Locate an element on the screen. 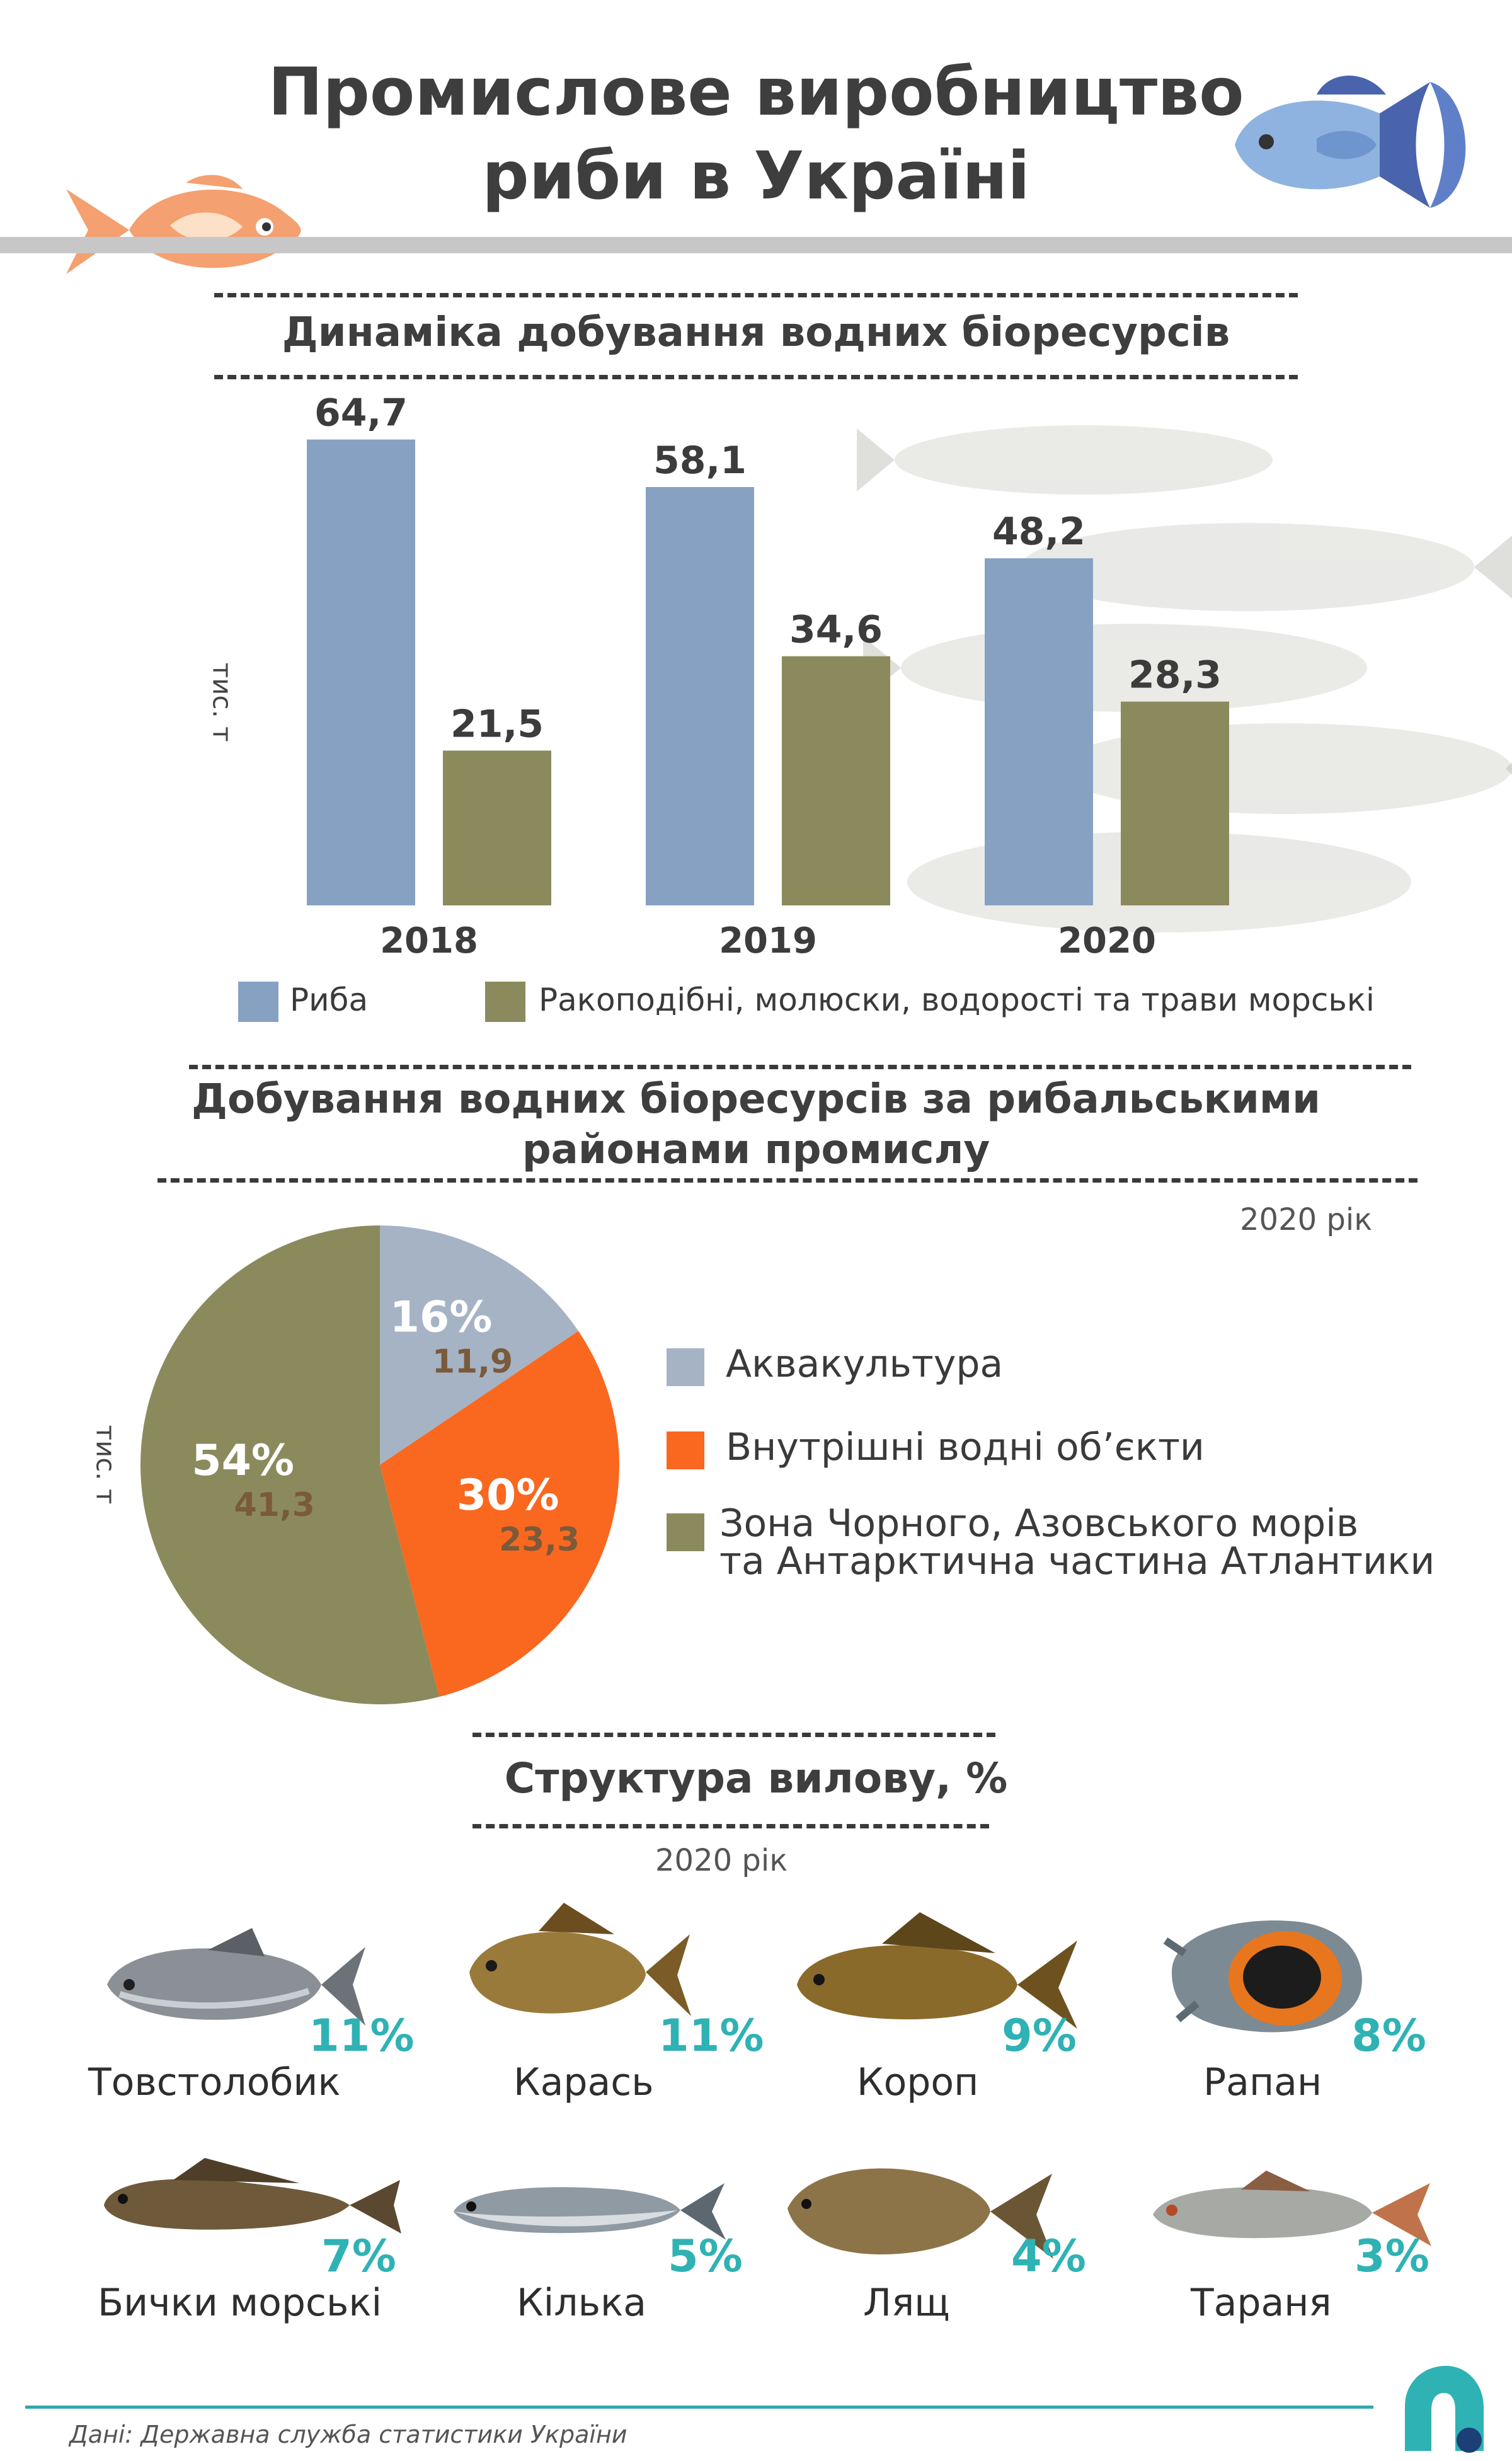  pie-chart: 16%11,9 30%23,3 54%41,3 is located at coordinates (380, 1465).